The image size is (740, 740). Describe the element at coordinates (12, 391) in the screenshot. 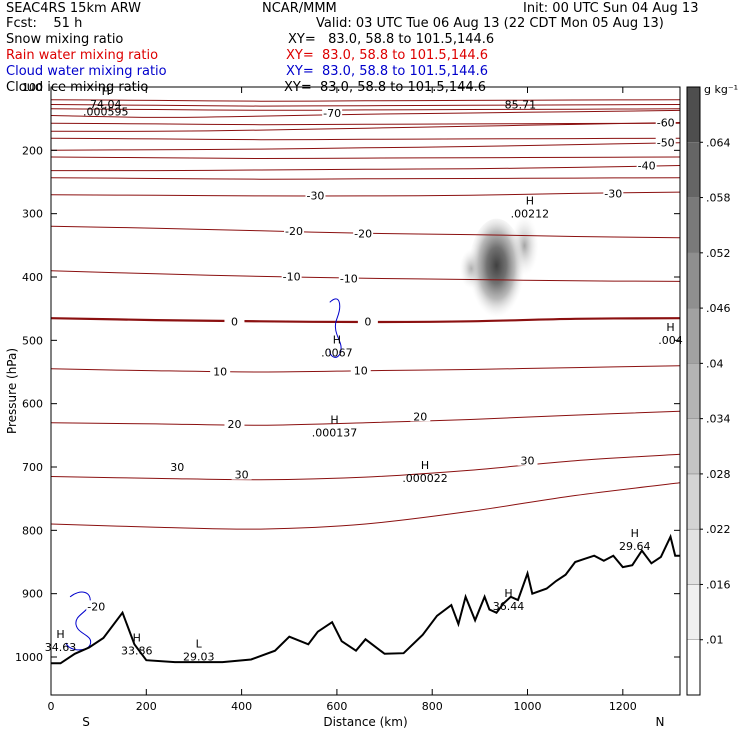

I see `y-axis-label: Pressure (hPa)` at that location.